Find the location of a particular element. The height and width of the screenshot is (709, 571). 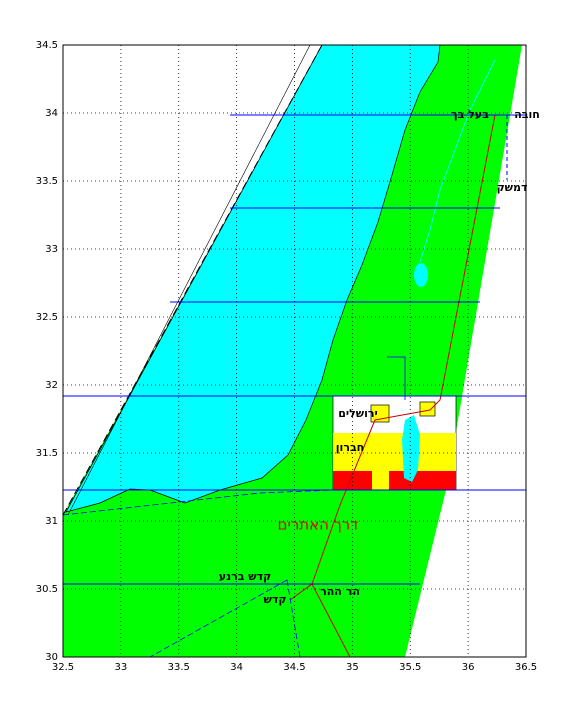

y-tick-label: 34 is located at coordinates (51, 113).